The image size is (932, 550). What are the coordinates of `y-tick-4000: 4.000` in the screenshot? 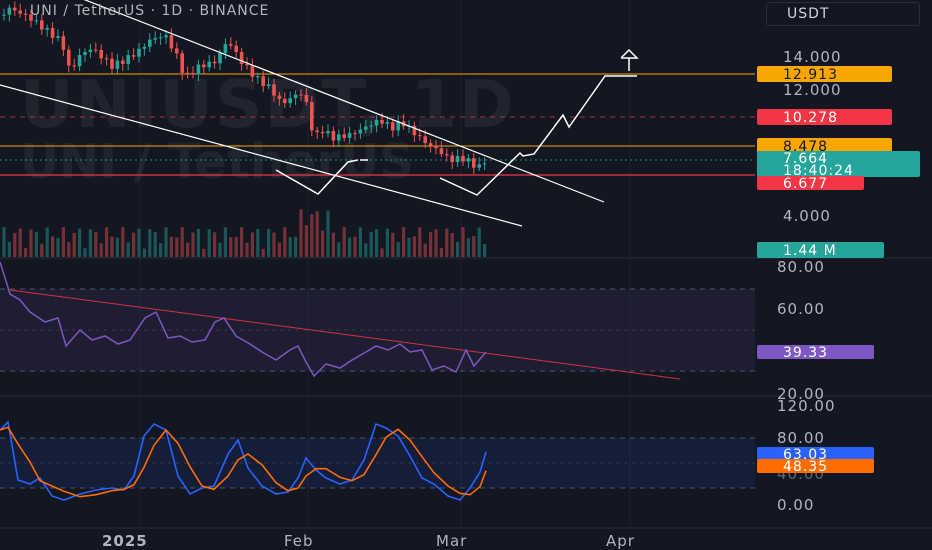 It's located at (807, 216).